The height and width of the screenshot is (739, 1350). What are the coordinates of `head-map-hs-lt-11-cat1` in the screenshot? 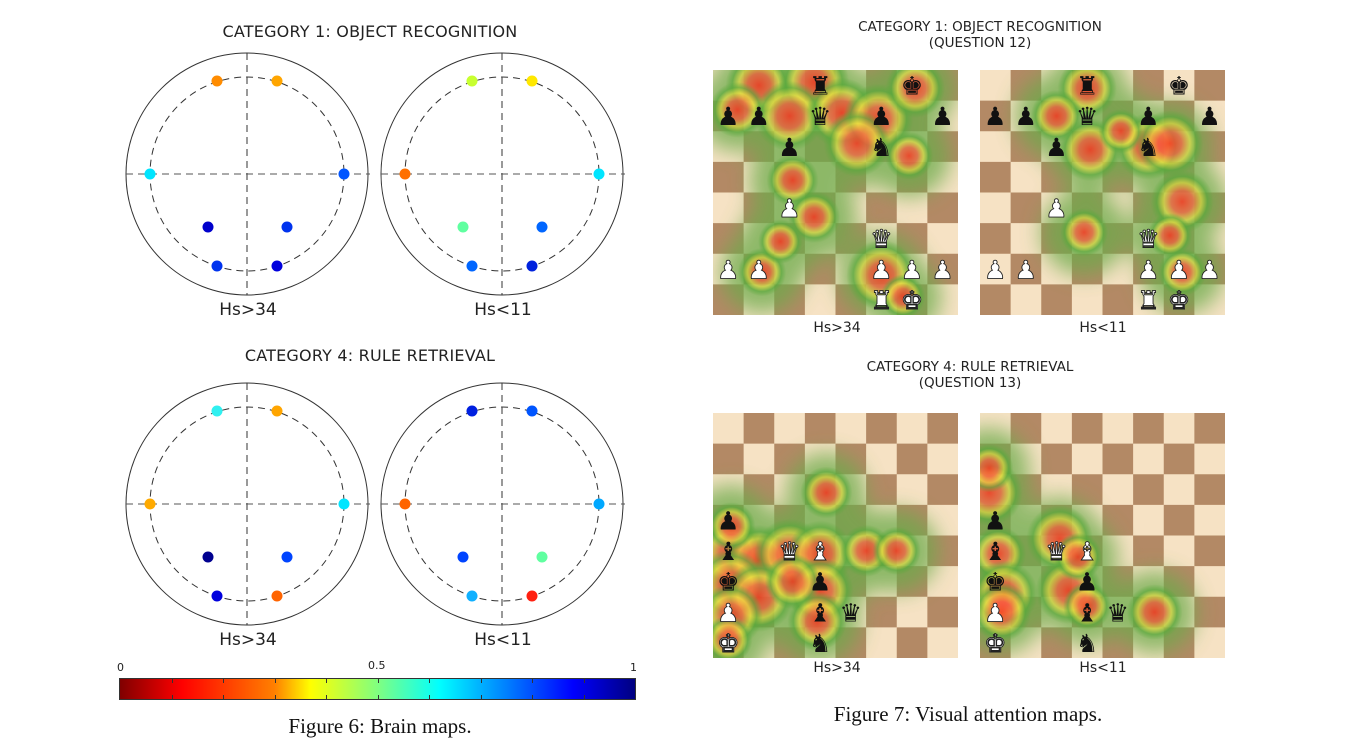 It's located at (502, 174).